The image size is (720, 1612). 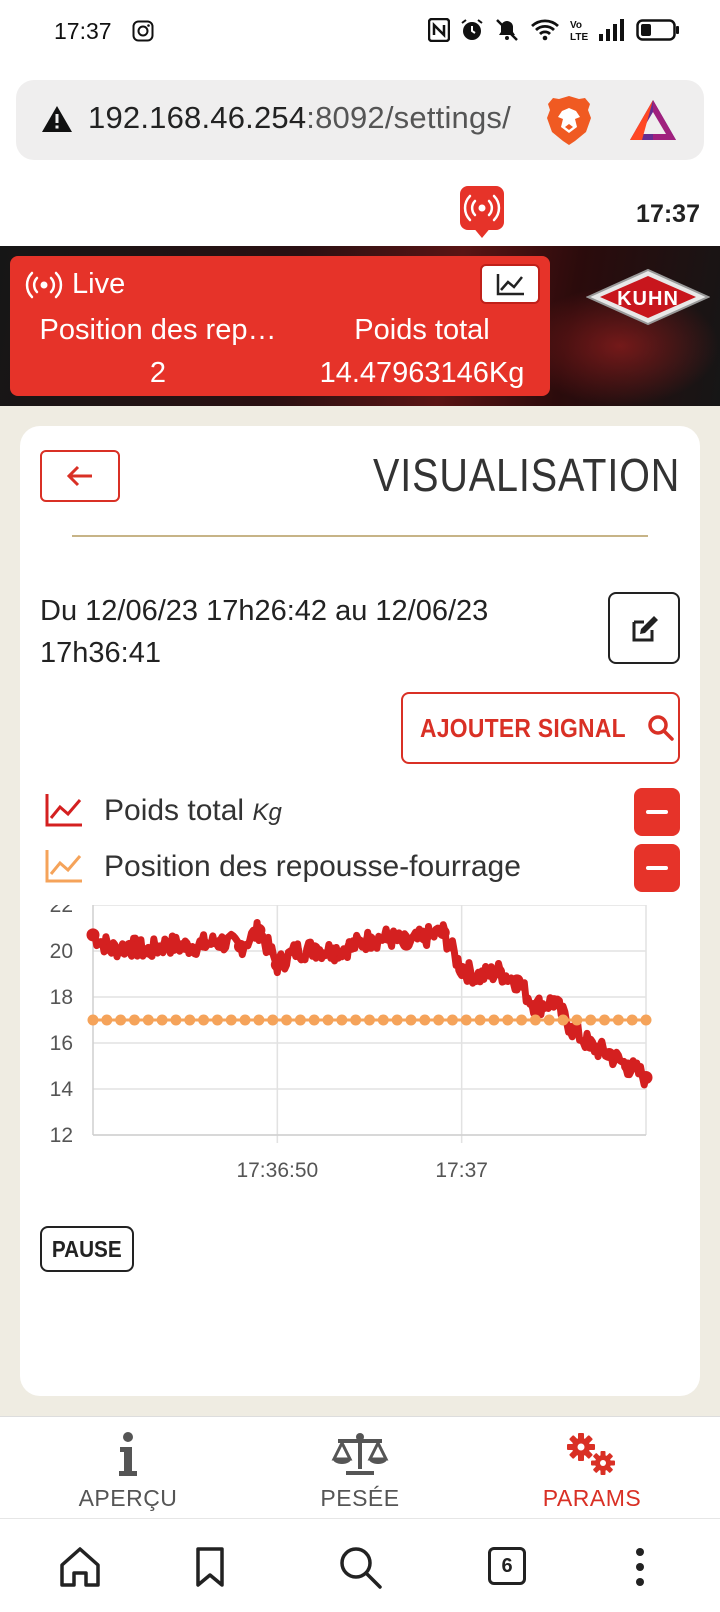 I want to click on nav-apercu: APERÇU, so click(x=128, y=1467).